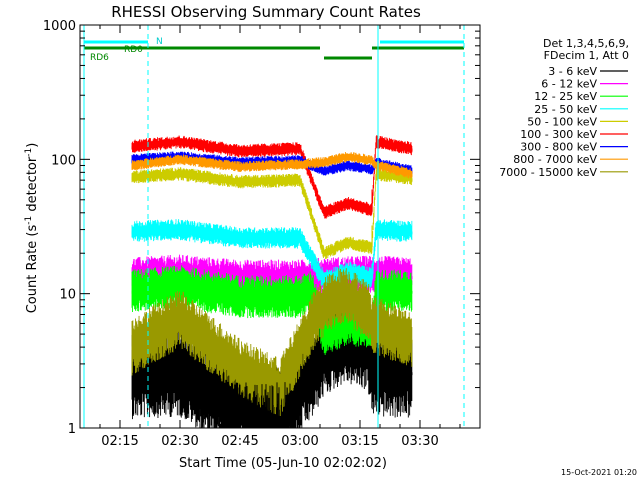 The height and width of the screenshot is (480, 640). Describe the element at coordinates (63, 160) in the screenshot. I see `y-tick-label-100: 100` at that location.